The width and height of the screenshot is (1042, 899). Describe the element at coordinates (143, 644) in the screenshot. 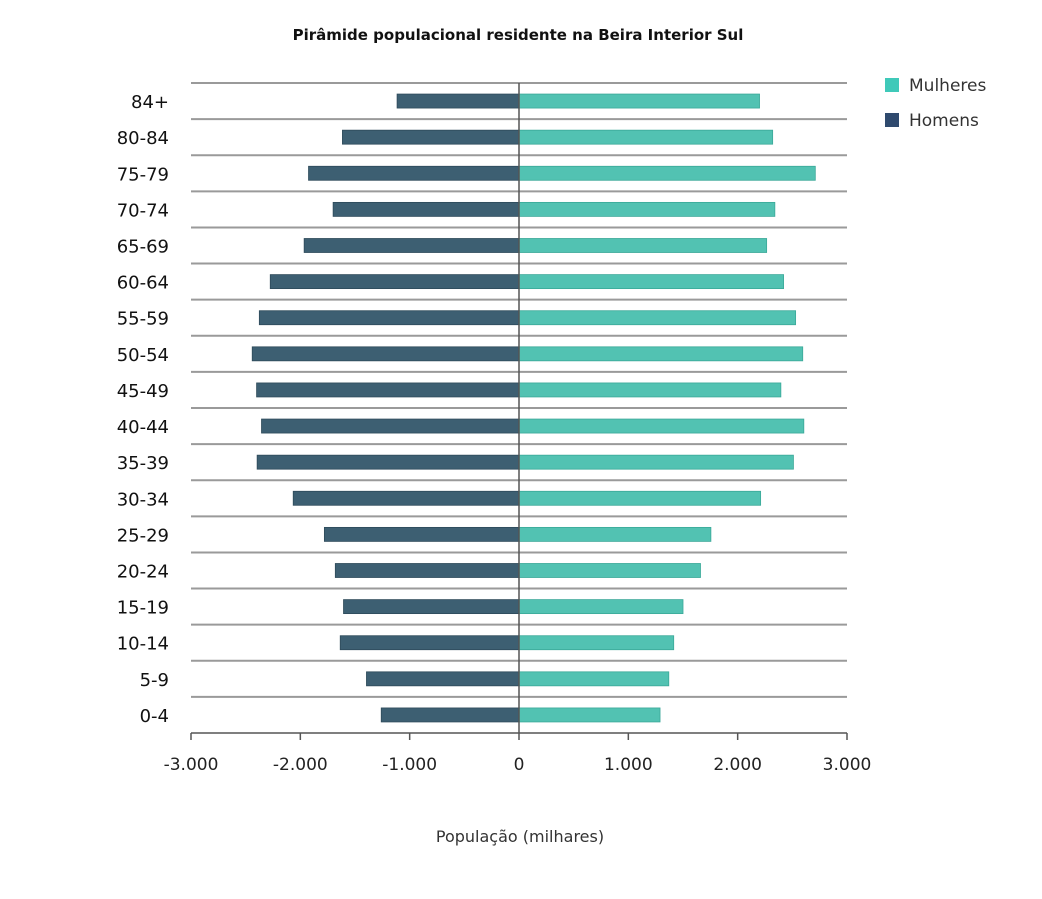

I see `y-tick-label: 10-14` at that location.